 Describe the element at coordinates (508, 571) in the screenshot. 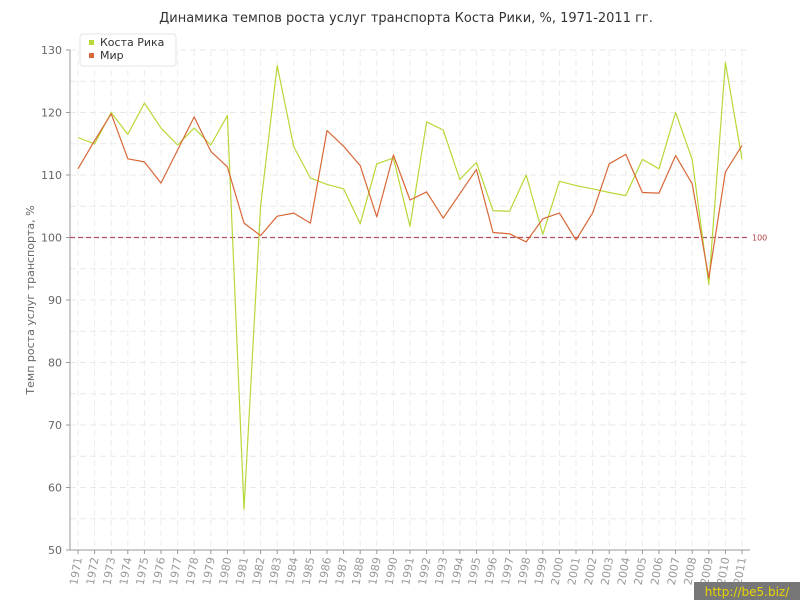

I see `x-tick-label: 1997` at that location.